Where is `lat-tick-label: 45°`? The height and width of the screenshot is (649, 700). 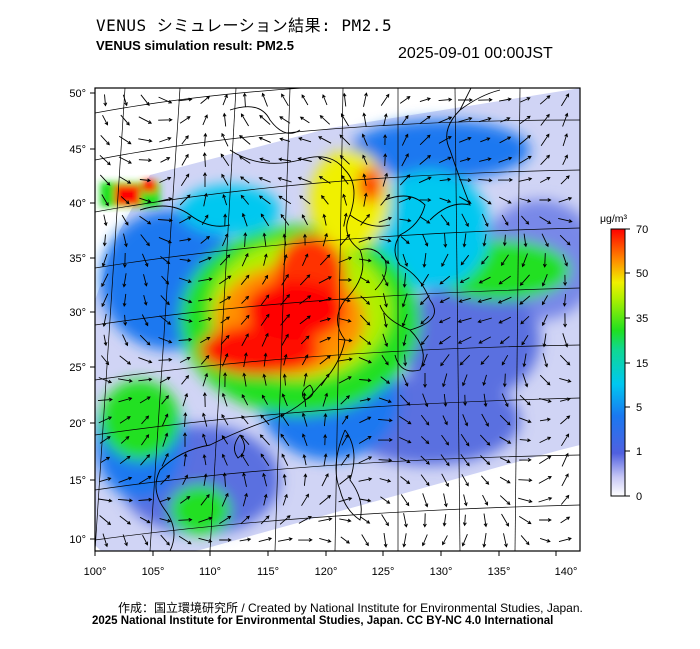
lat-tick-label: 45° is located at coordinates (77, 150).